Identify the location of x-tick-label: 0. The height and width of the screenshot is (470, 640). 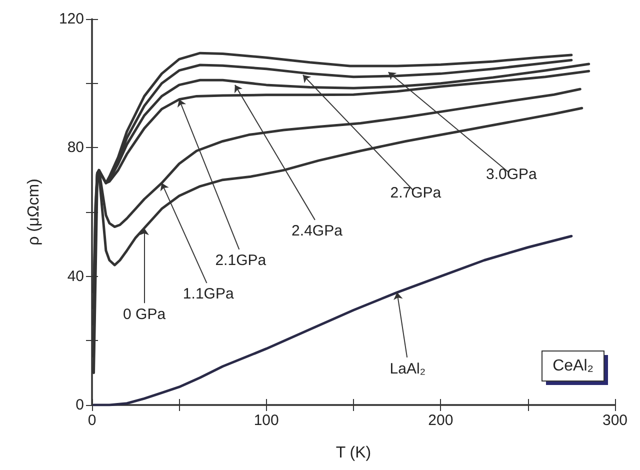
(92, 420).